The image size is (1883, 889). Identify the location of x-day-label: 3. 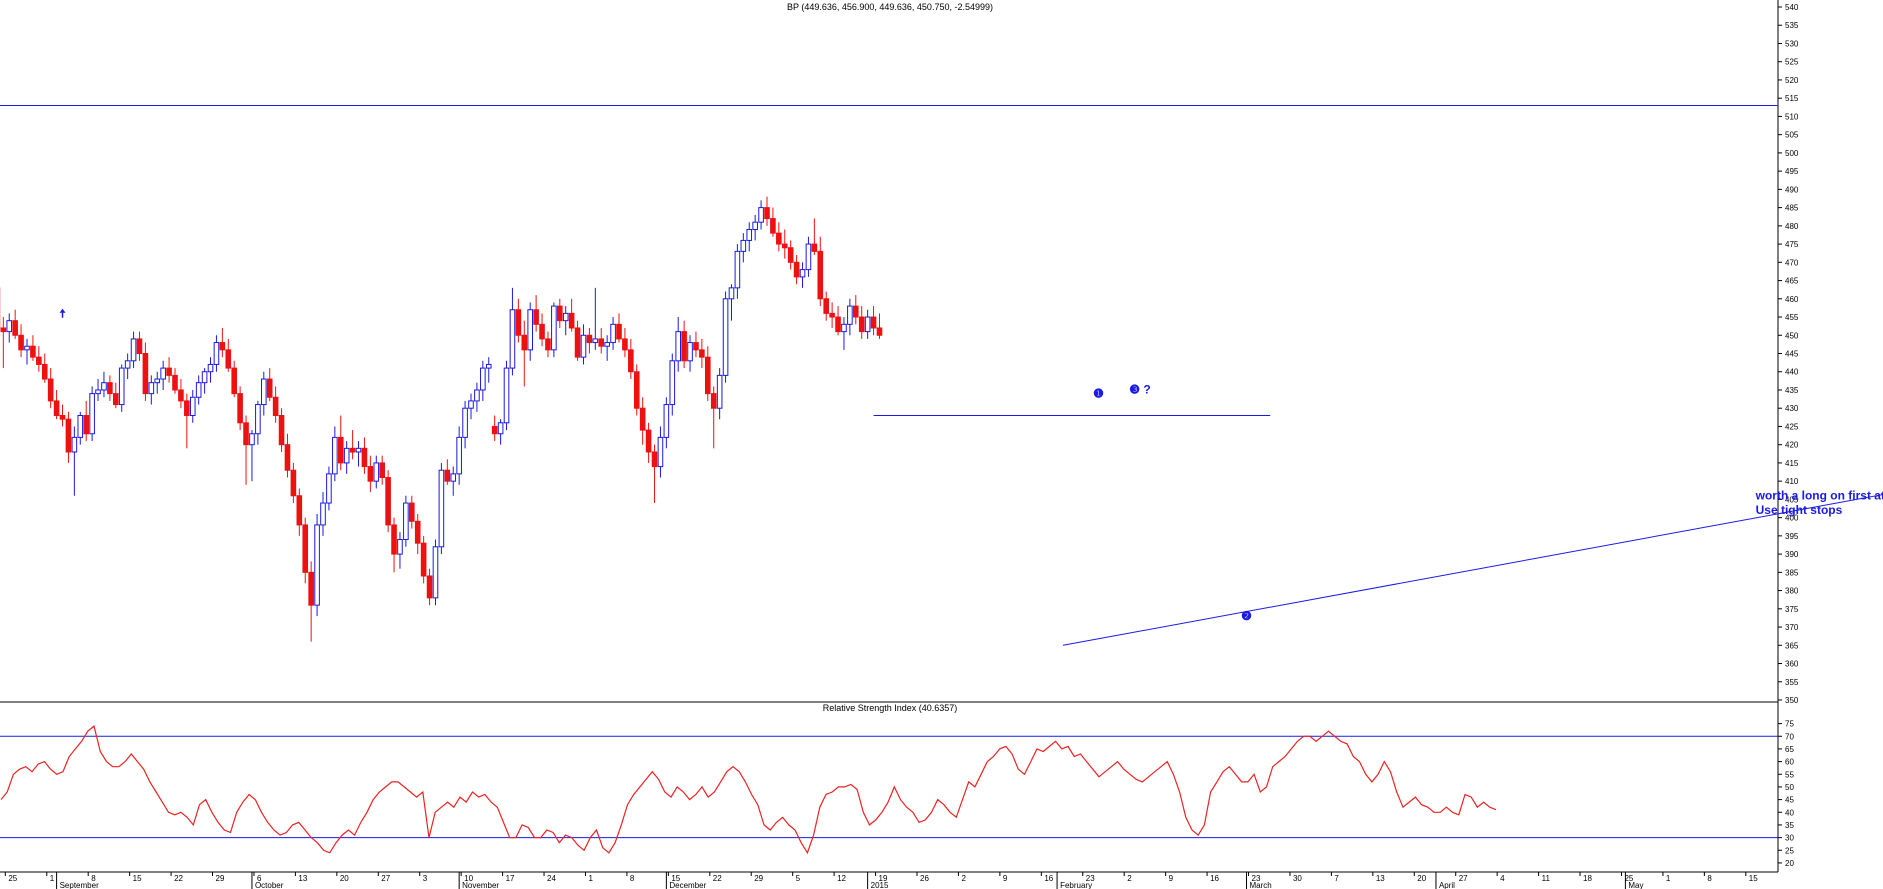
(425, 878).